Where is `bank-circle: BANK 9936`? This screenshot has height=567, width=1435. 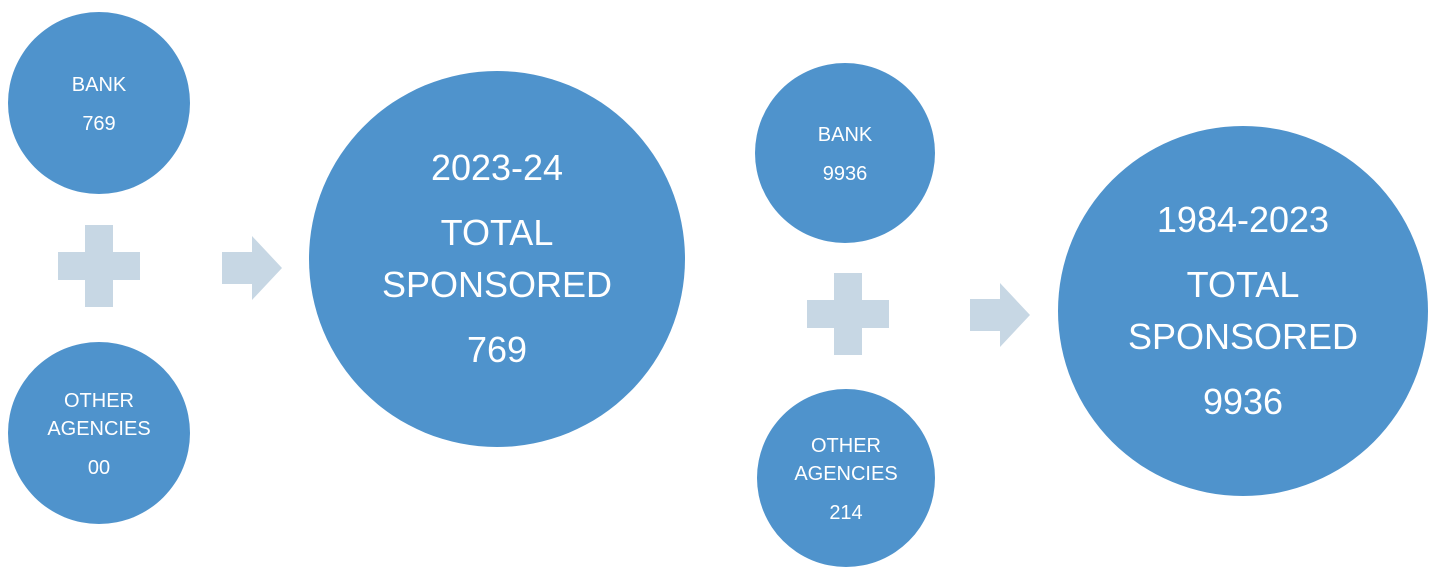 bank-circle: BANK 9936 is located at coordinates (845, 153).